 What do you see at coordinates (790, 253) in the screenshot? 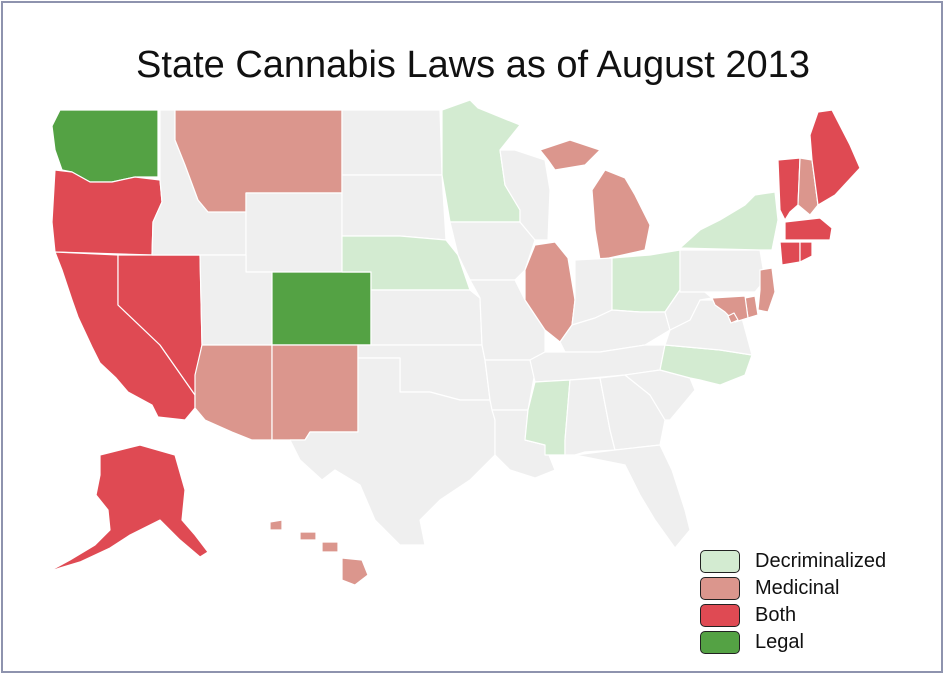
I see `state-ct` at bounding box center [790, 253].